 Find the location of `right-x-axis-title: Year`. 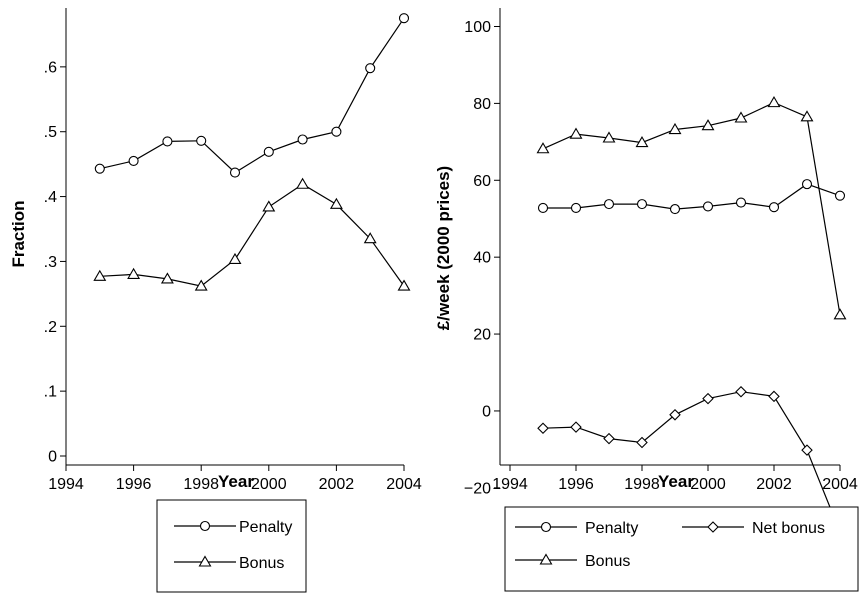

right-x-axis-title: Year is located at coordinates (676, 481).